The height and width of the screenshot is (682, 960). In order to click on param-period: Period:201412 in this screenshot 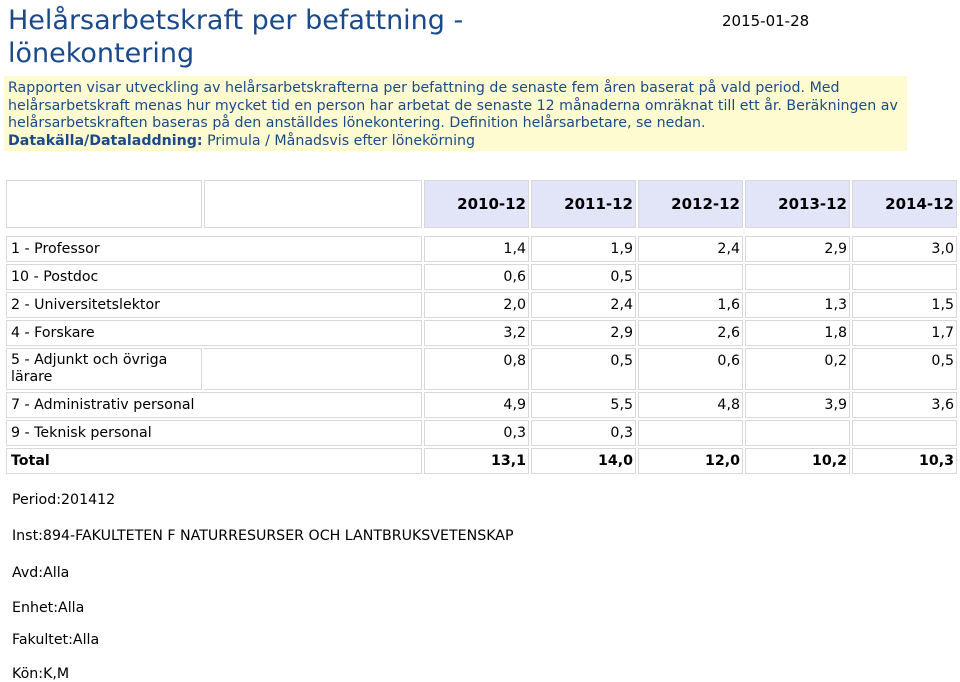, I will do `click(63, 500)`.